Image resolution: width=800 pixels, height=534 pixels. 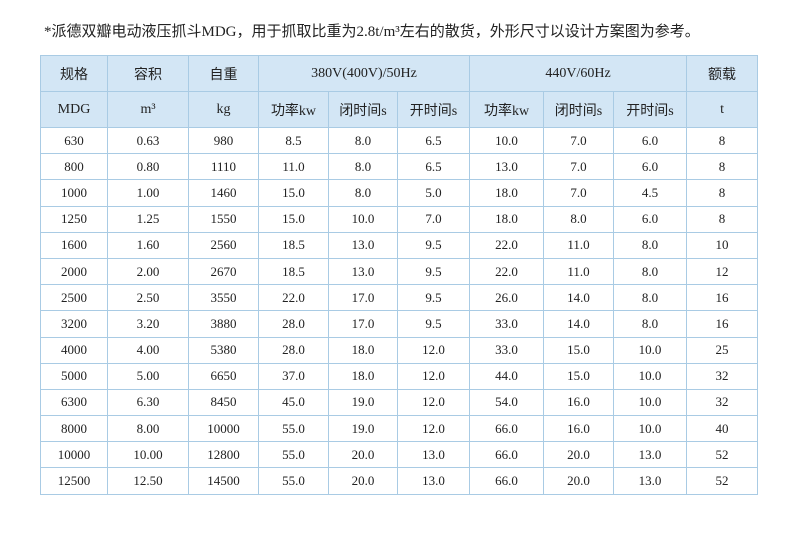 I want to click on table-cell: 1460, so click(x=223, y=193).